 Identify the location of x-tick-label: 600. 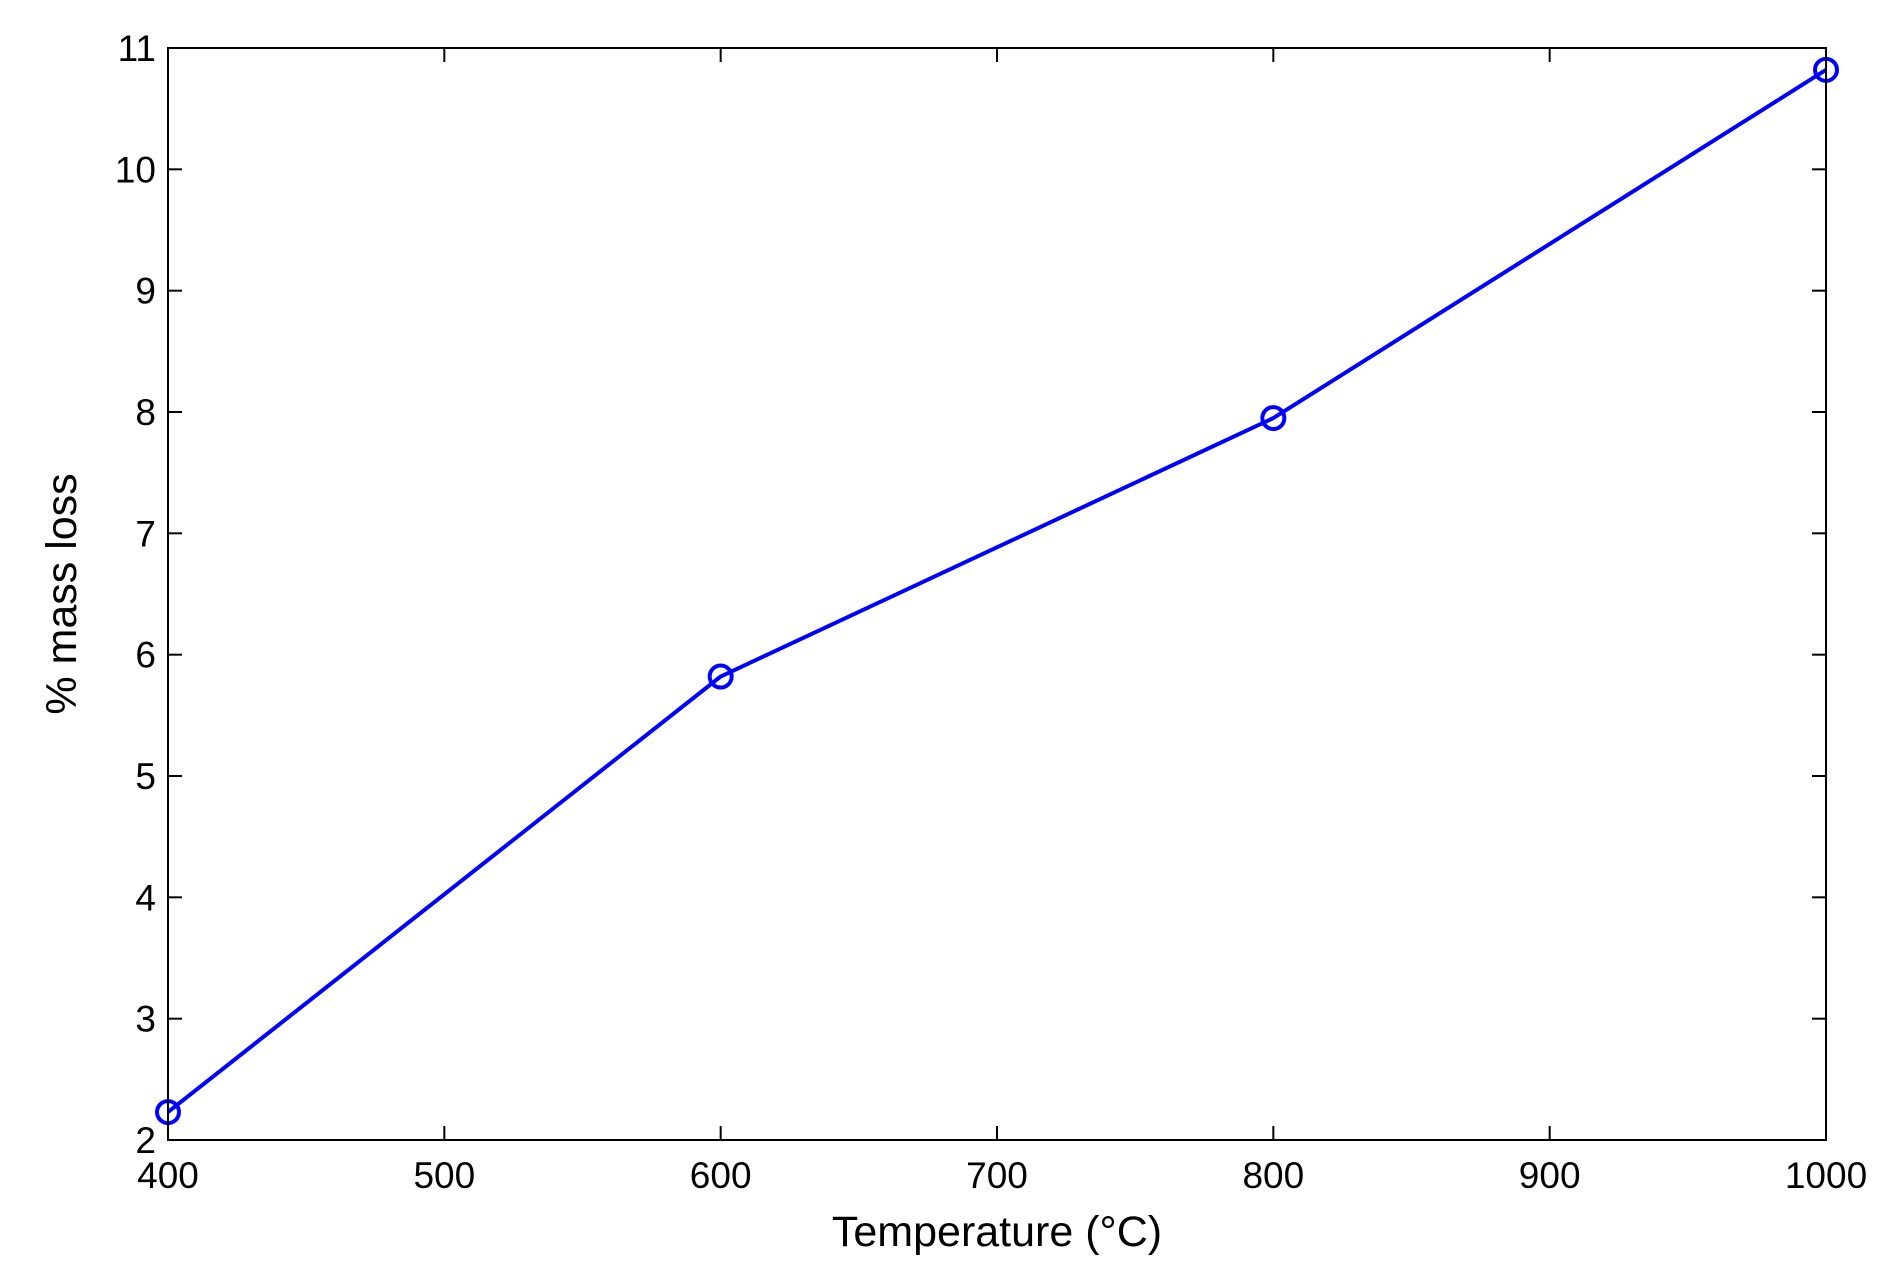
(721, 1175).